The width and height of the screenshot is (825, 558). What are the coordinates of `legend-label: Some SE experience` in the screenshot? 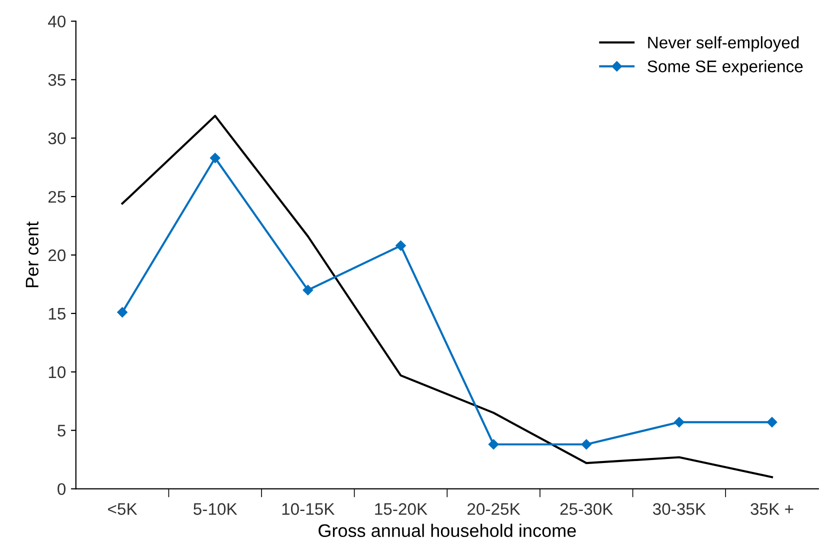 It's located at (725, 68).